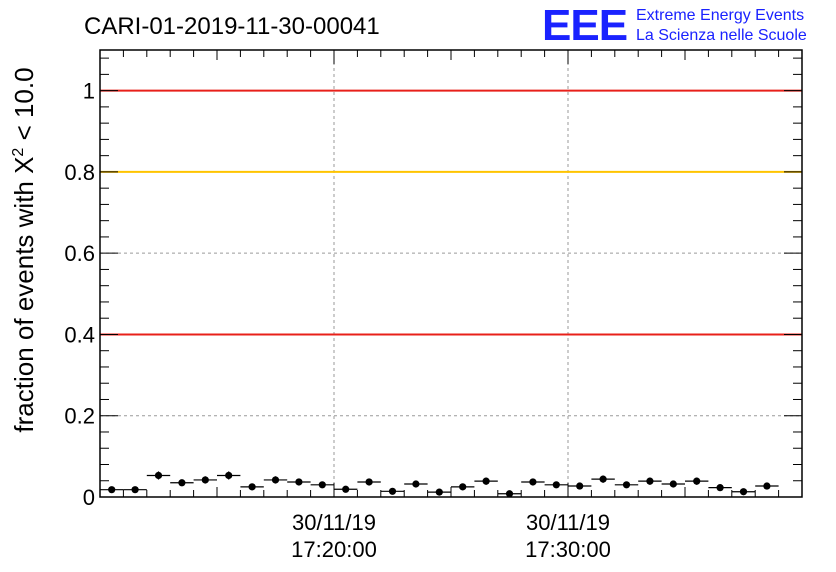 This screenshot has width=836, height=572. Describe the element at coordinates (79, 416) in the screenshot. I see `y-tick-label: 0.2` at that location.